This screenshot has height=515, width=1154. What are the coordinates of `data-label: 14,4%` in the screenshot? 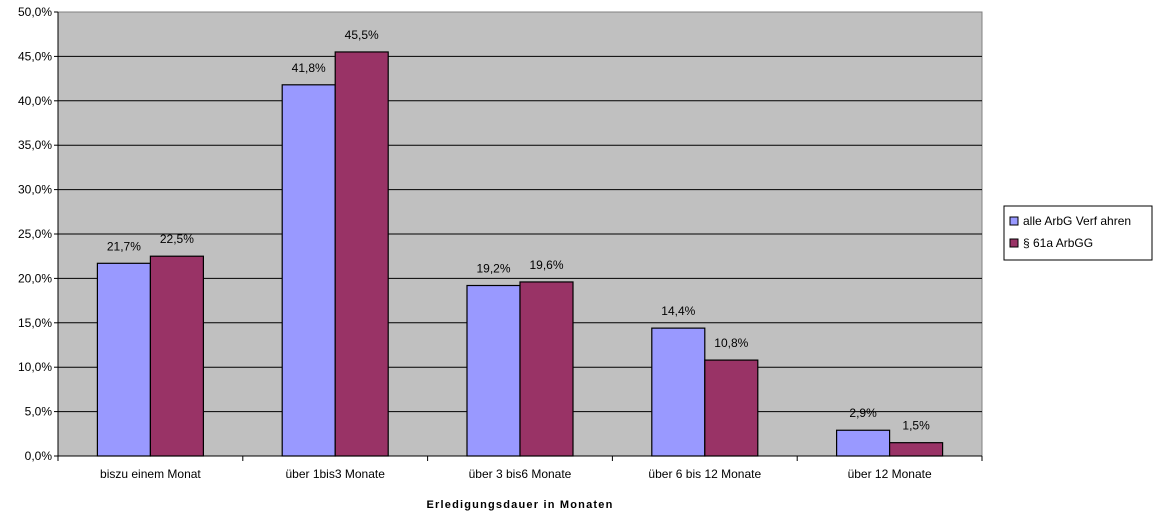 It's located at (678, 311).